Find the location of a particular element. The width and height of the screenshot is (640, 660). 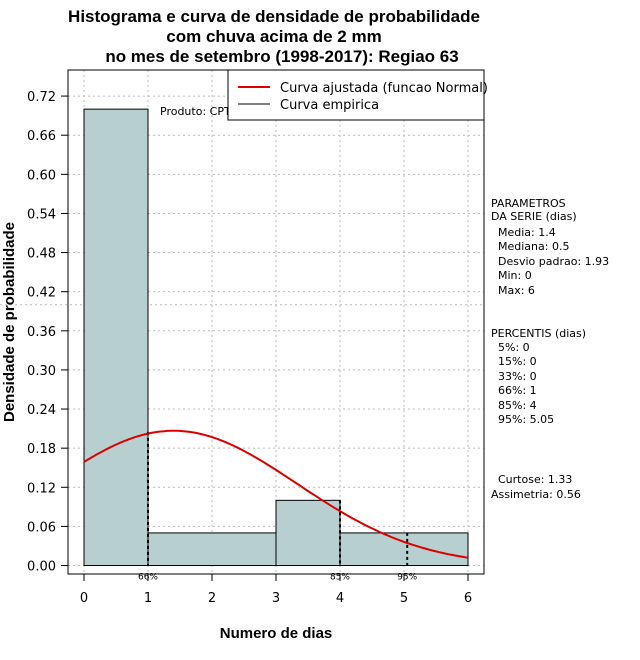

legend-box is located at coordinates (356, 95).